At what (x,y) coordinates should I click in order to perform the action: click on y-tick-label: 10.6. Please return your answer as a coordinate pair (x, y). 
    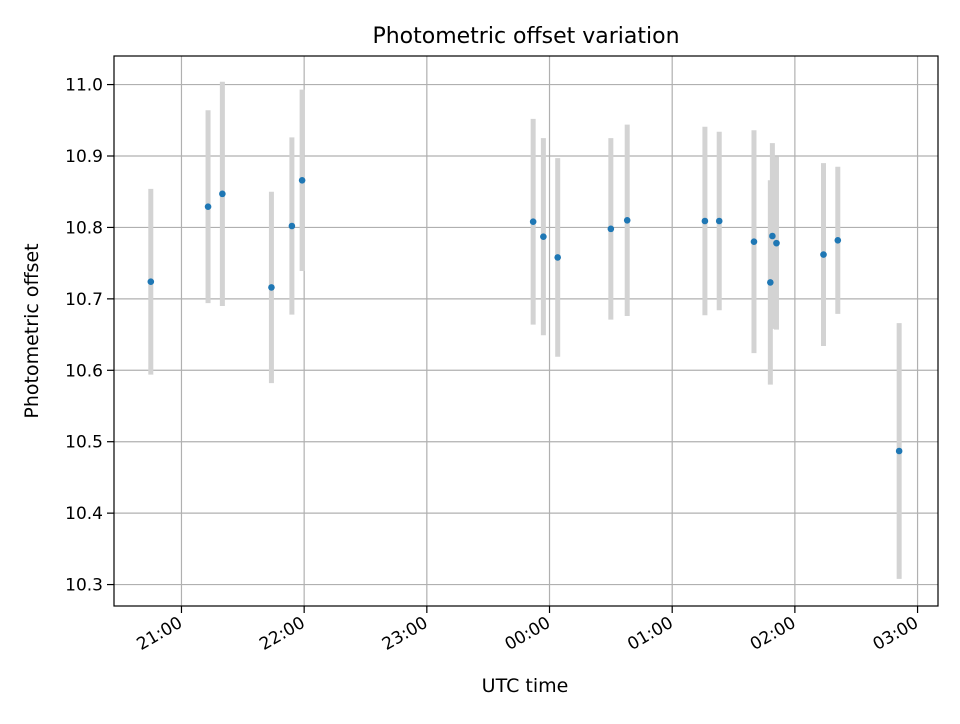
    Looking at the image, I should click on (84, 371).